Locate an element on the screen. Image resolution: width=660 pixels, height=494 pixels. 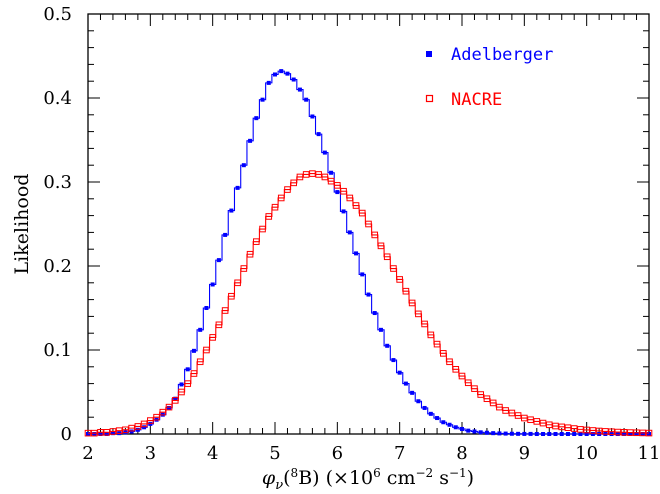
x-axis-title-phi: φ is located at coordinates (269, 478).